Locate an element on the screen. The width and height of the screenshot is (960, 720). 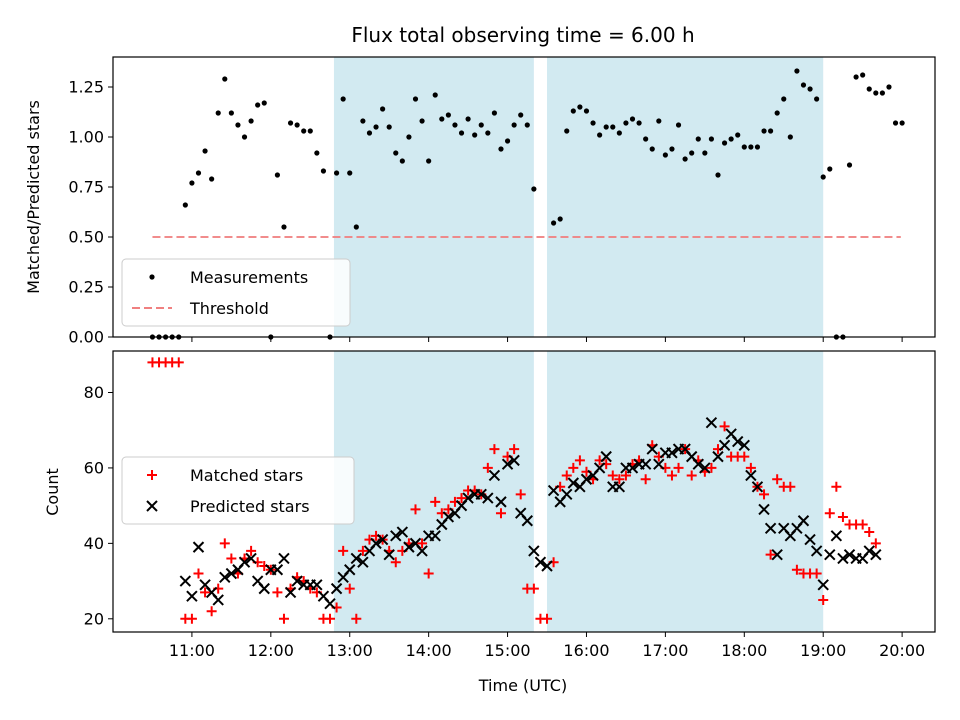
y-tick-label: 0.00 is located at coordinates (86, 337).